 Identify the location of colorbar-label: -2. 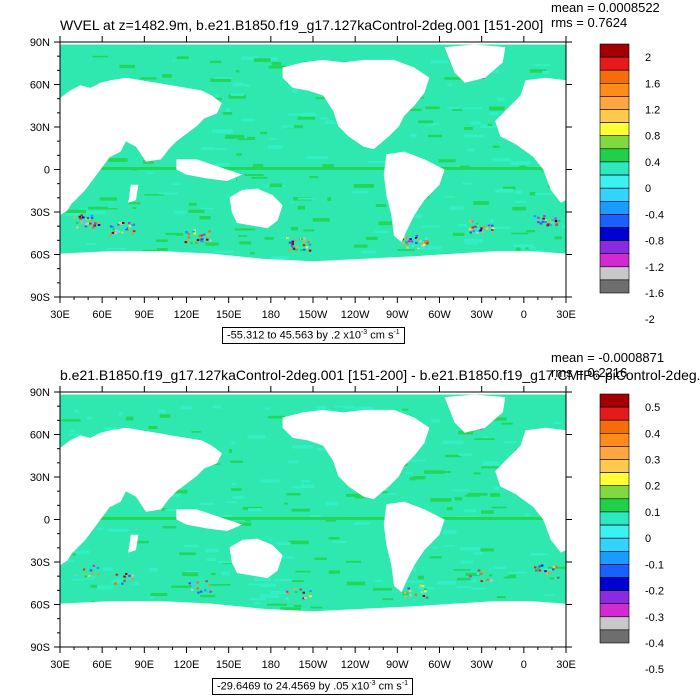
(650, 320).